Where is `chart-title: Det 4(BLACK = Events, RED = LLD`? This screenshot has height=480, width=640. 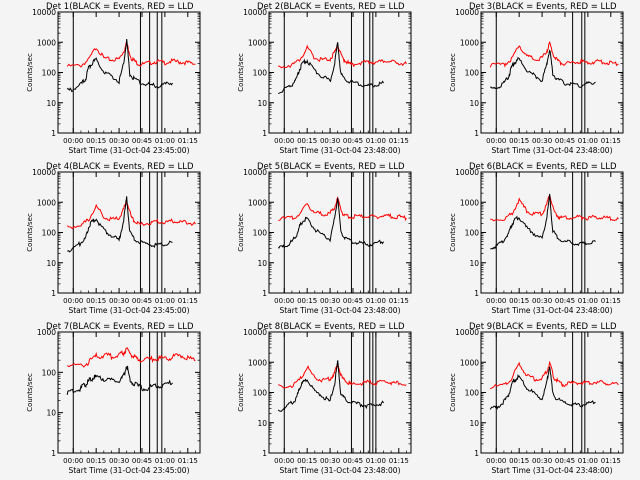 chart-title: Det 4(BLACK = Events, RED = LLD is located at coordinates (120, 167).